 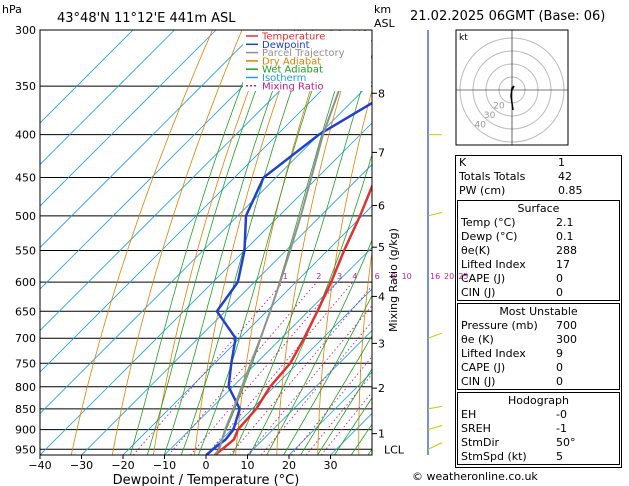 What do you see at coordinates (381, 247) in the screenshot?
I see `km-tick-label: 5` at bounding box center [381, 247].